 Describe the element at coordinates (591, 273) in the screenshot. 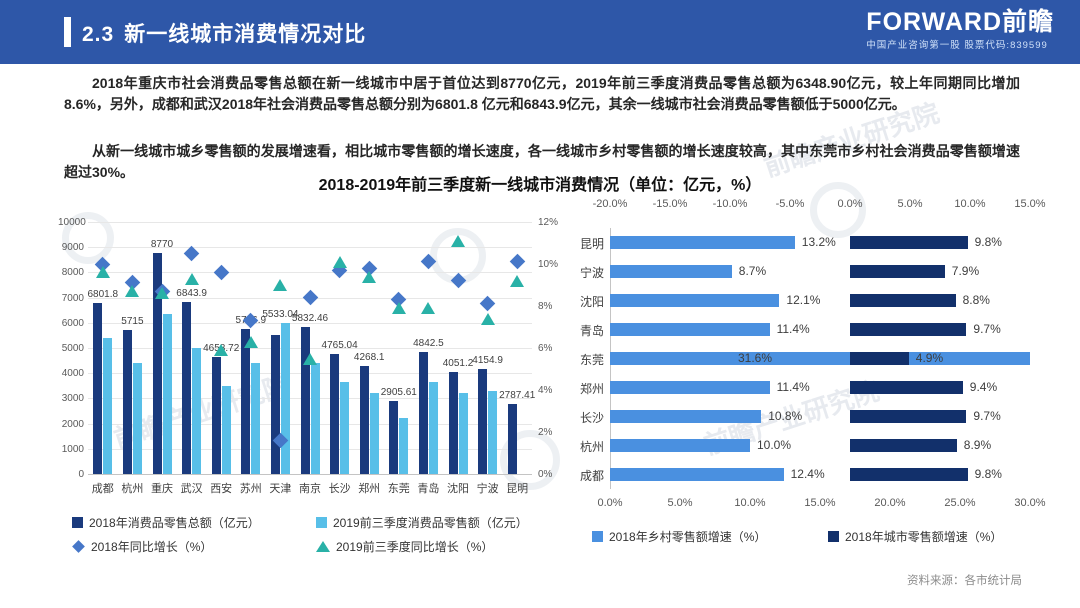

I see `row-category-label: 宁波` at that location.